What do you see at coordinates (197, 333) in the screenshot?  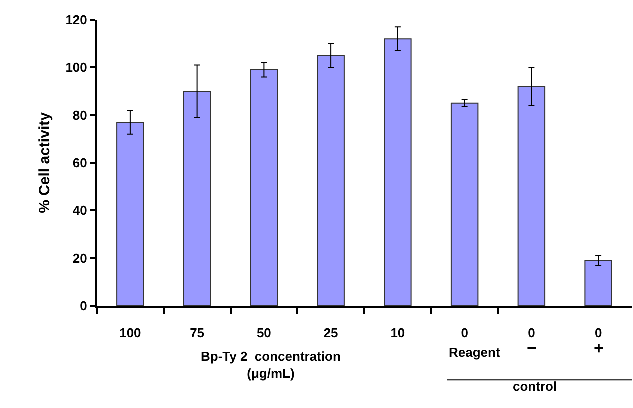 I see `x-tick-label: 75` at bounding box center [197, 333].